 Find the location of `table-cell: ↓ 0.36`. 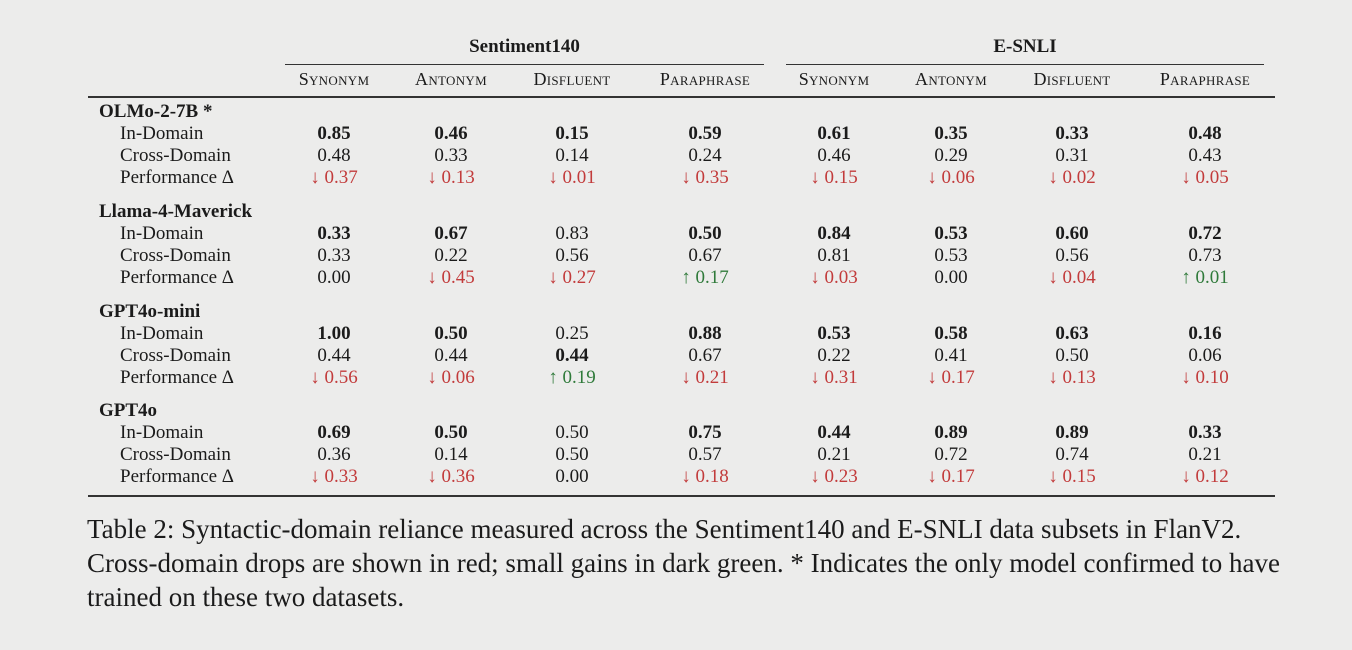

table-cell: ↓ 0.36 is located at coordinates (451, 476).